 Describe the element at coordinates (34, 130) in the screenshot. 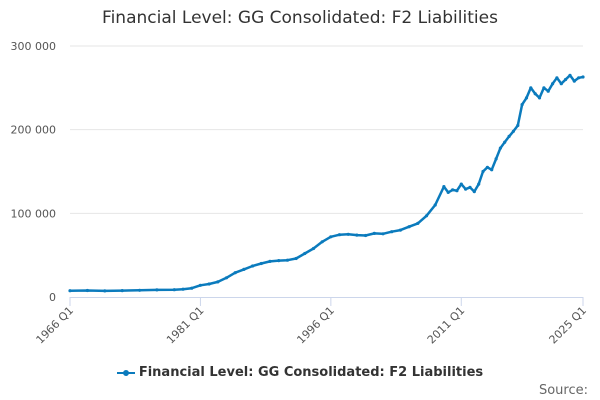

I see `y-tick-label: 200 000` at that location.